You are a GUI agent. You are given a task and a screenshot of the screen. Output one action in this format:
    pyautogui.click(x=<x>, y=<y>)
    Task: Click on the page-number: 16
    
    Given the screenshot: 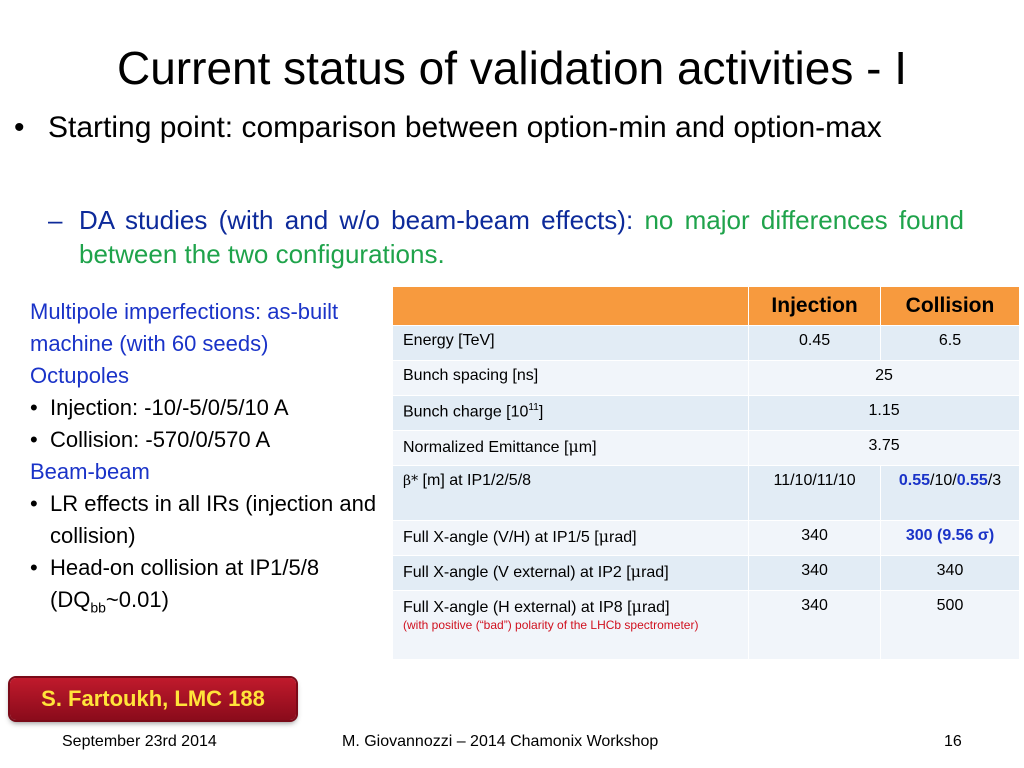 What is the action you would take?
    pyautogui.click(x=953, y=741)
    